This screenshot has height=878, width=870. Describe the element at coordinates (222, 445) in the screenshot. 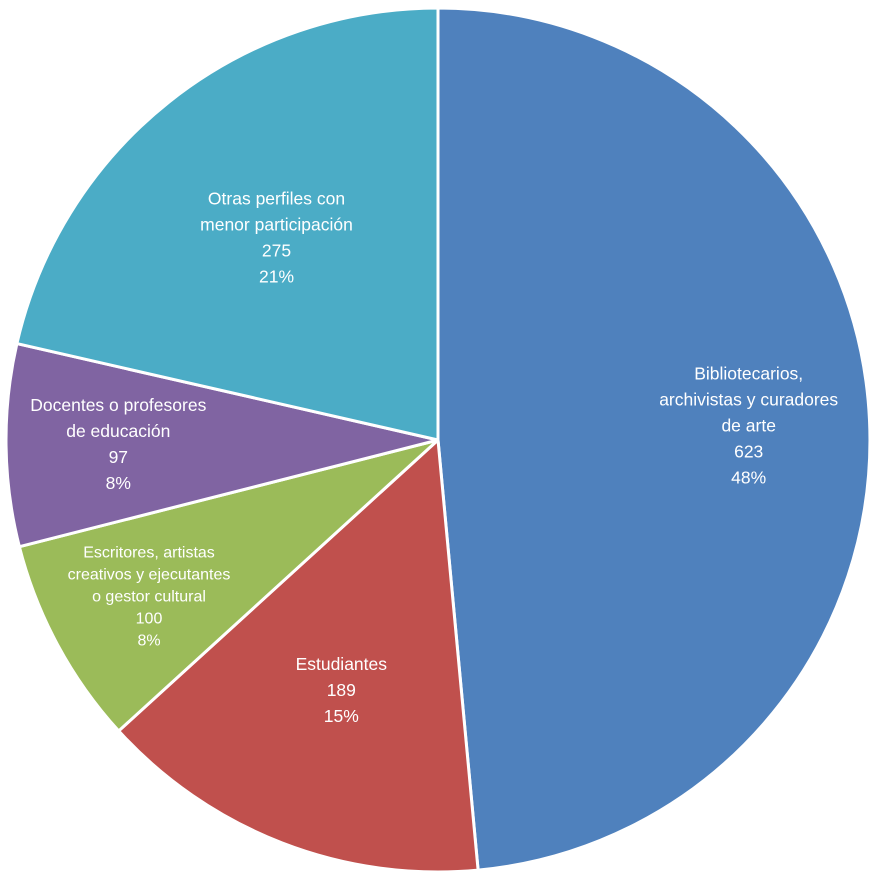

I see `pie-slice-docentes` at that location.